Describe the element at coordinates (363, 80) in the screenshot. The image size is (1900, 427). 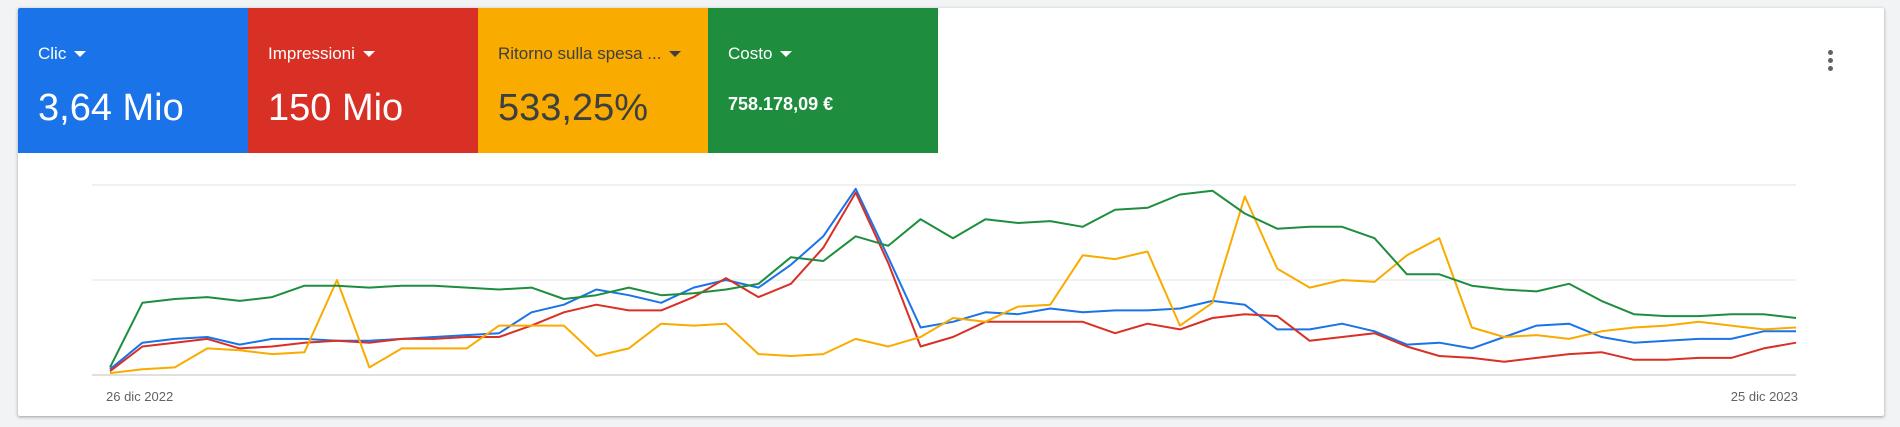
I see `metric-tile-impressions: Impressioni 150 Mio` at that location.